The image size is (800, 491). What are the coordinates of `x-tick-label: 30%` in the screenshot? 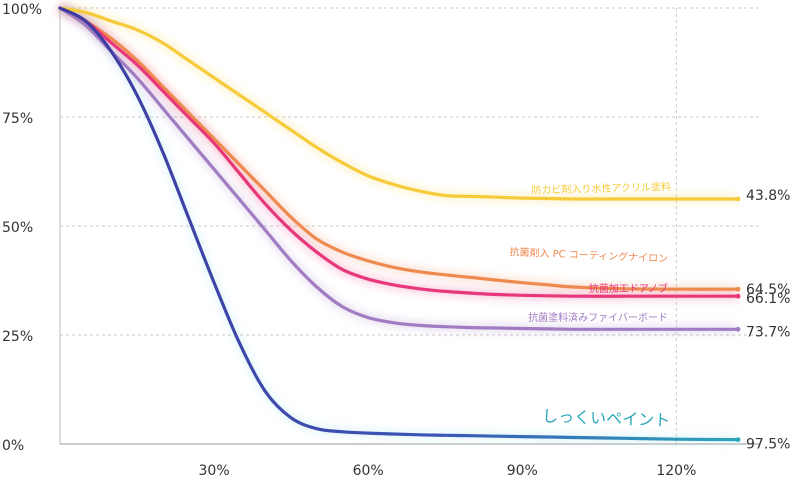 It's located at (214, 471).